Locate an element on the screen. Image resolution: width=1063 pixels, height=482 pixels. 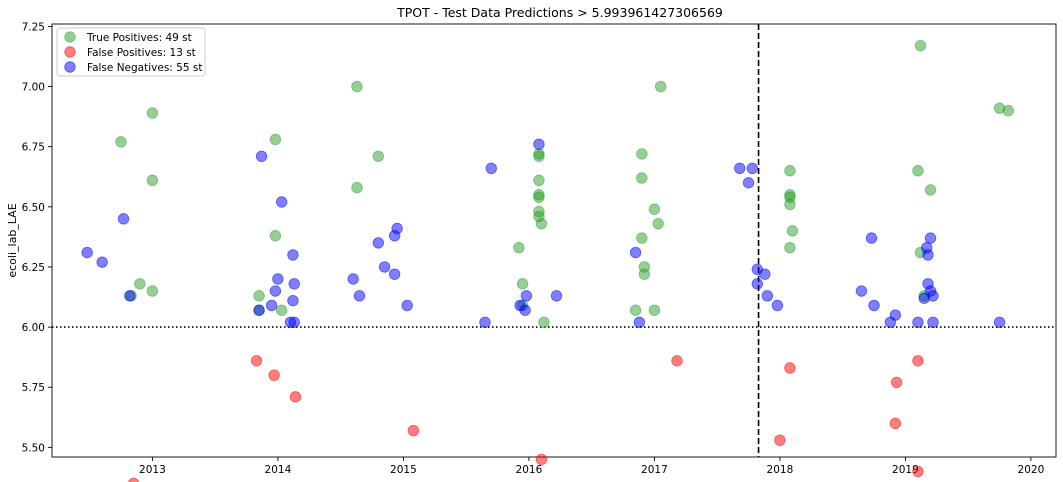
x-tick-label: 2013 is located at coordinates (152, 470).